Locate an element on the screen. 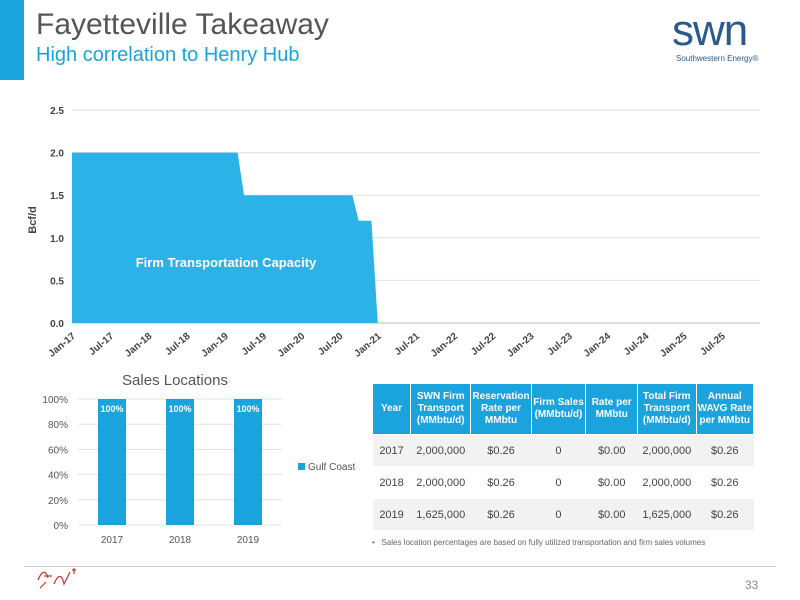  bar-x-tick-label: 2019 is located at coordinates (248, 540).